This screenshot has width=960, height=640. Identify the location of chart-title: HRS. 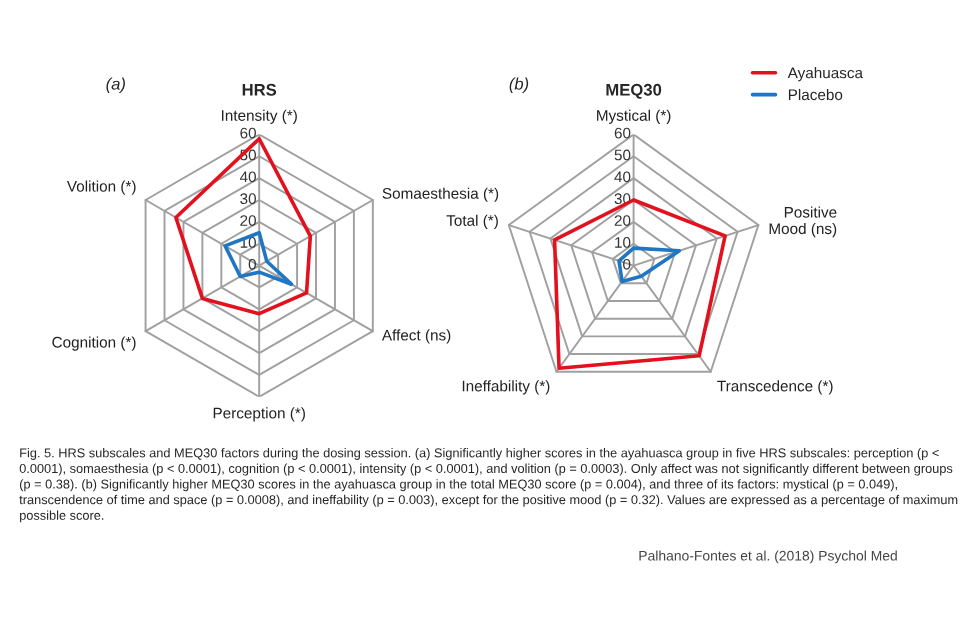
(259, 89).